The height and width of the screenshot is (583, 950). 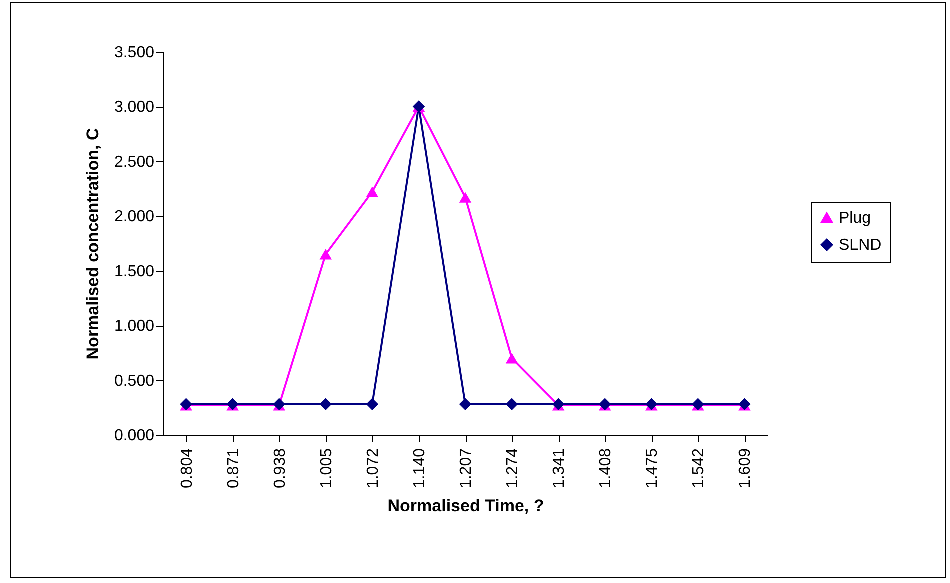 What do you see at coordinates (134, 381) in the screenshot?
I see `y-tick-label: 0.500` at bounding box center [134, 381].